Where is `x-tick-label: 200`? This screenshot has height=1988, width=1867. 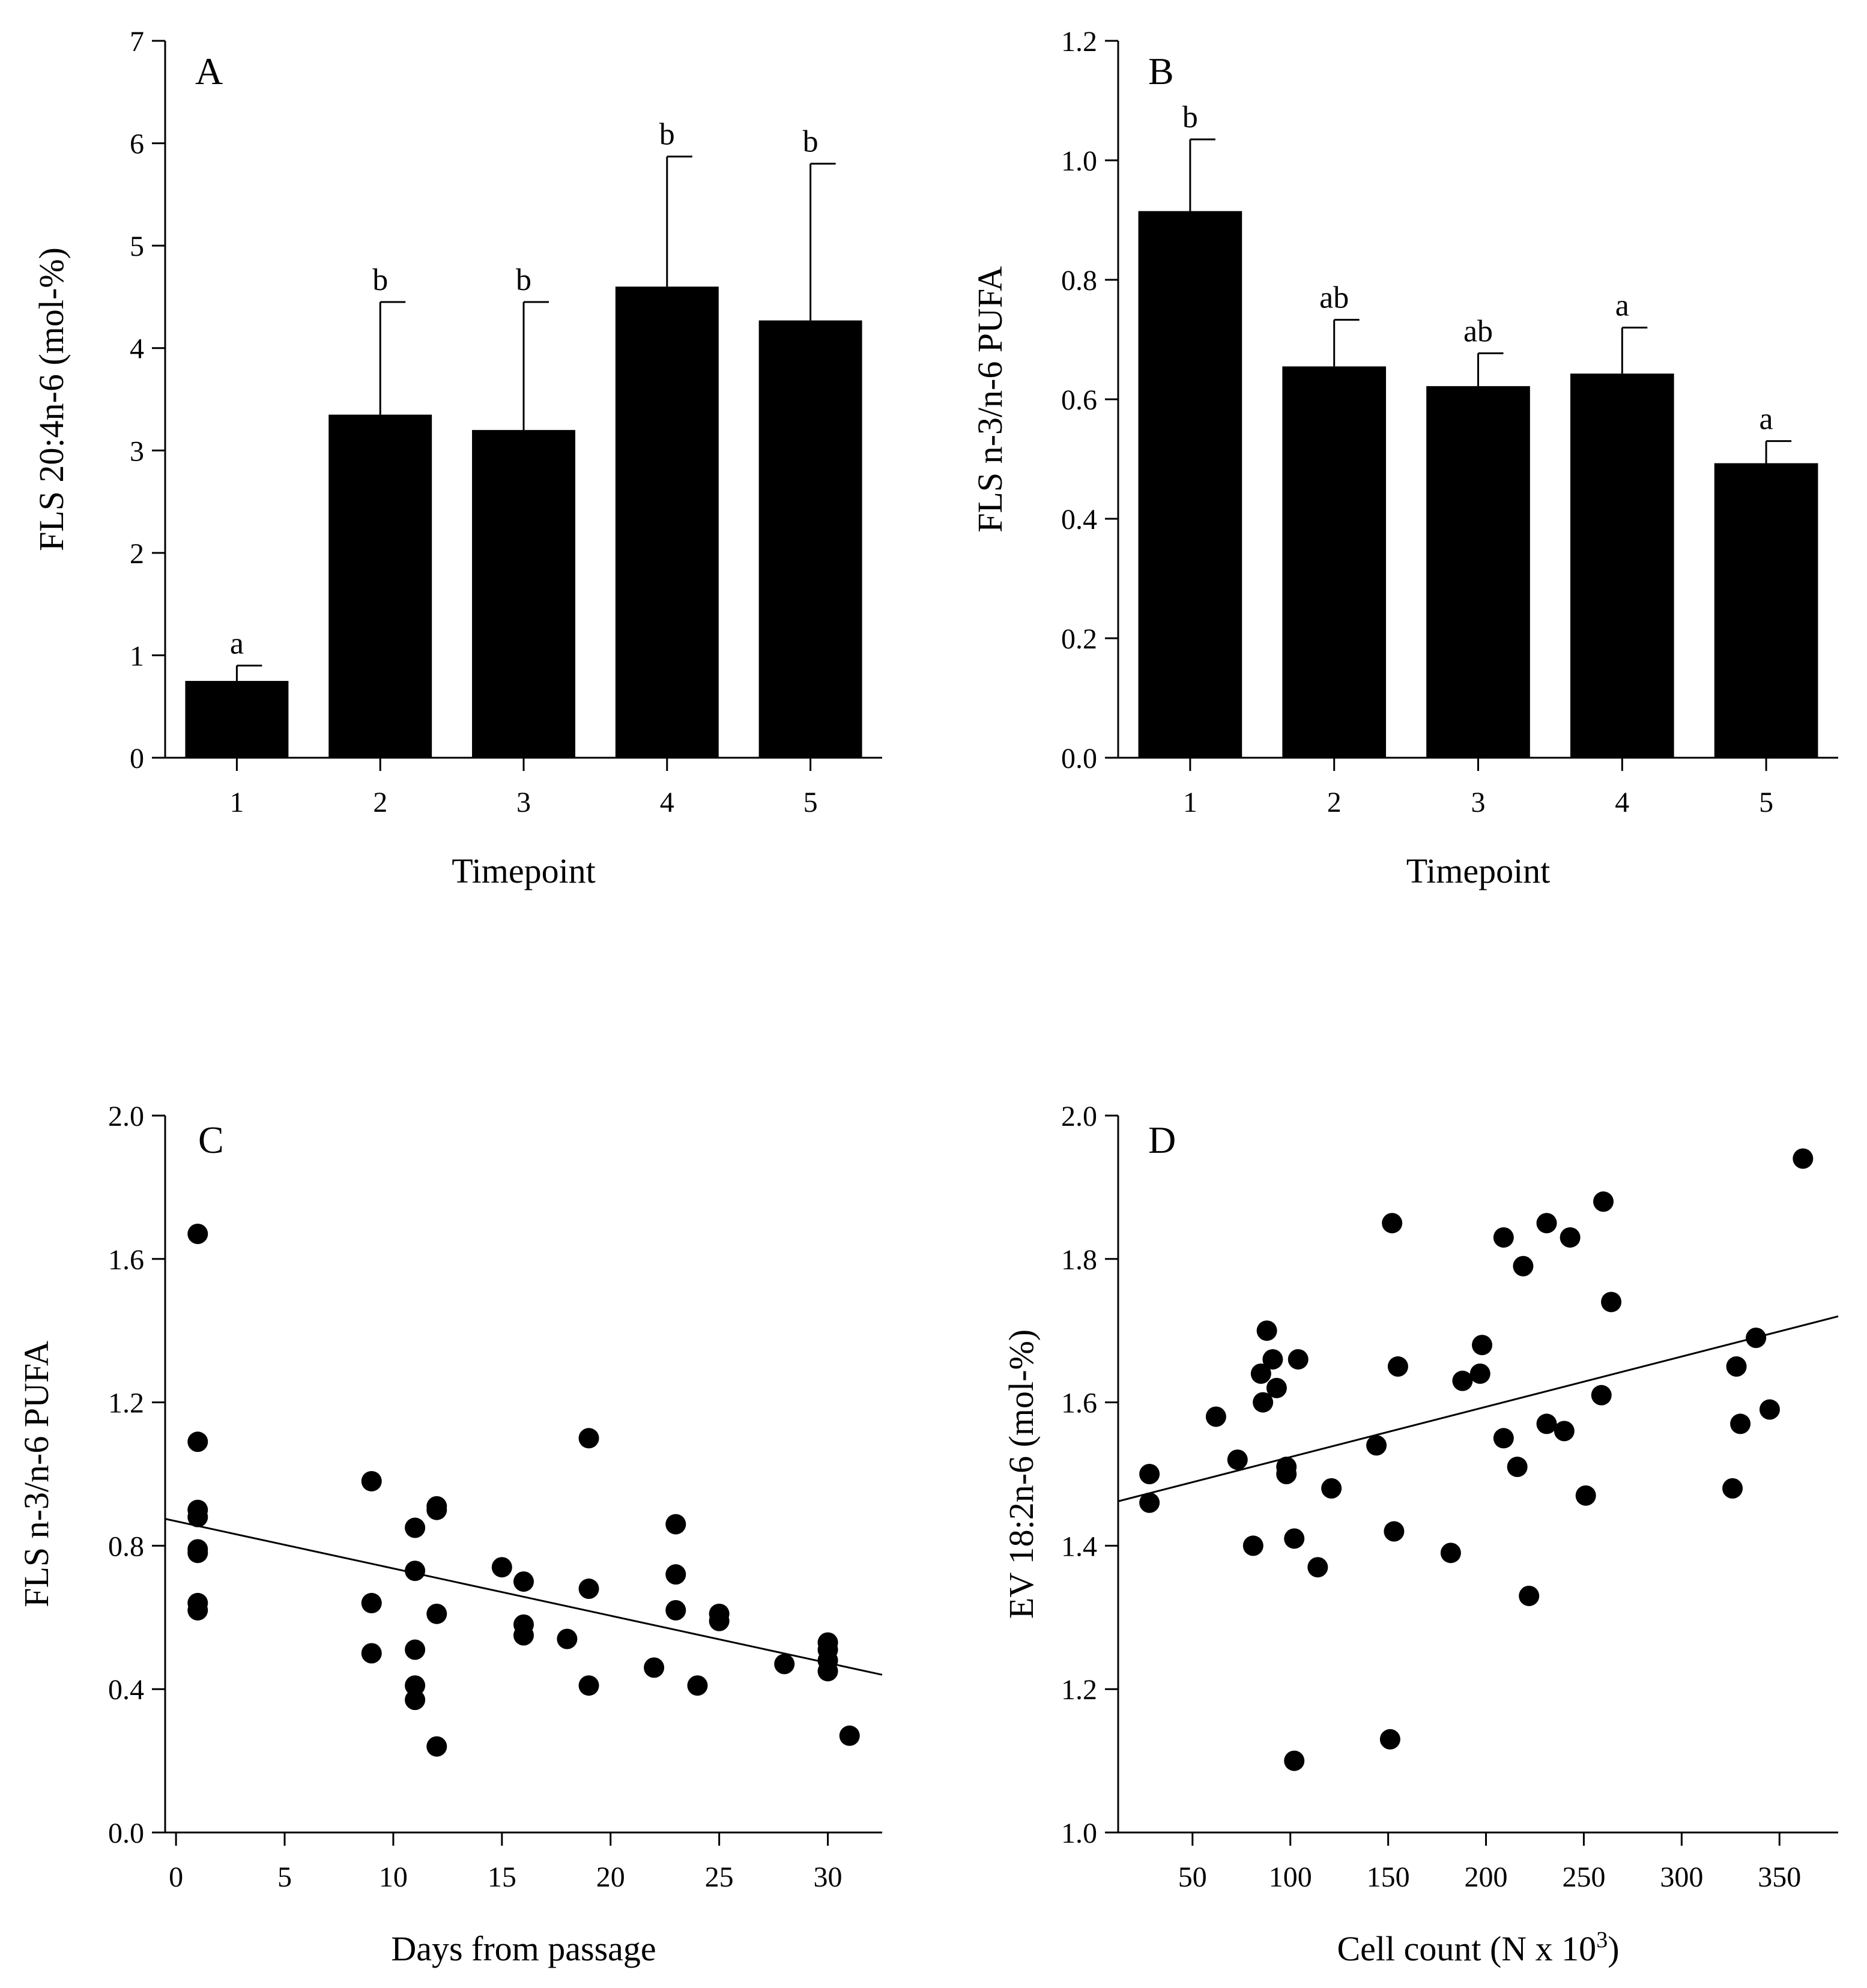 x-tick-label: 200 is located at coordinates (1486, 1877).